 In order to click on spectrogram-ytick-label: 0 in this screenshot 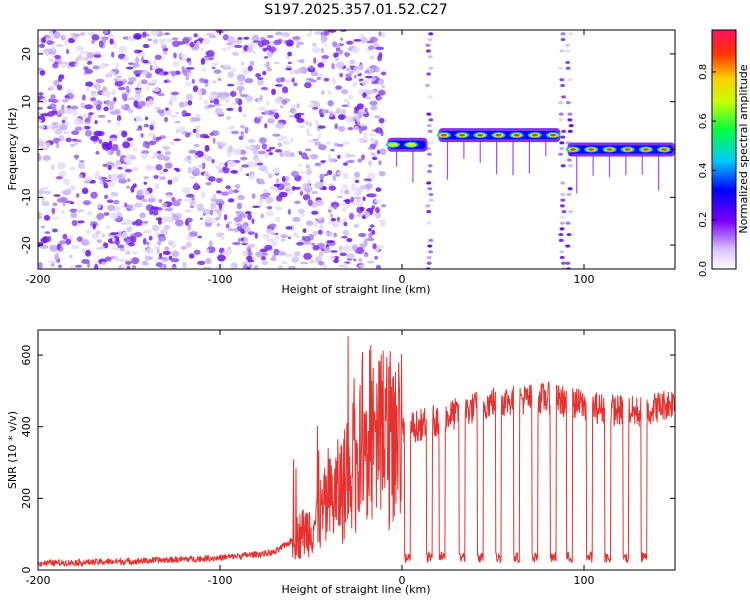, I will do `click(26, 149)`.